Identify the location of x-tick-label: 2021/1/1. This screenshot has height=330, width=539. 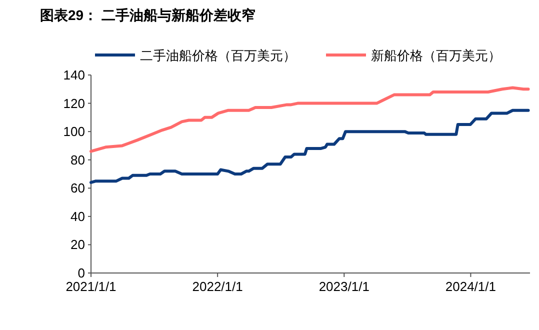
(91, 286).